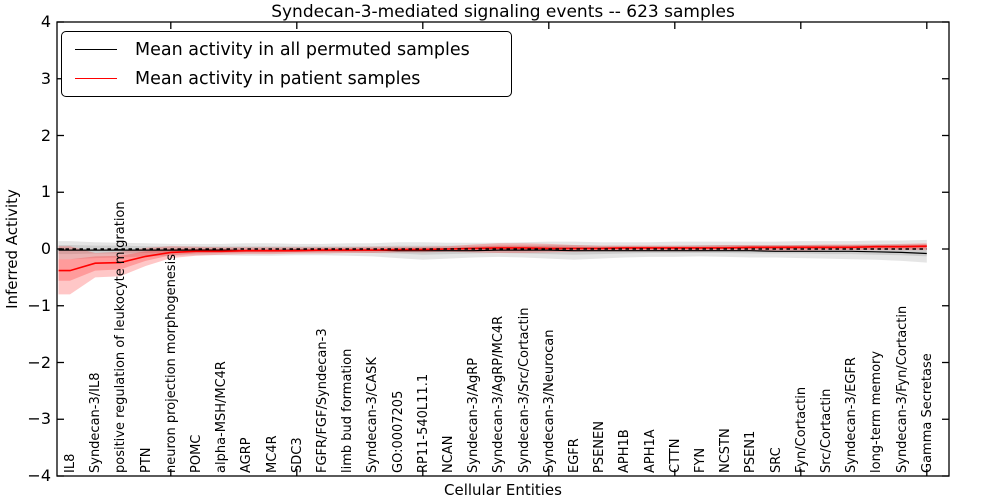 Image resolution: width=1000 pixels, height=500 pixels. I want to click on permuted-line-sample, so click(96, 49).